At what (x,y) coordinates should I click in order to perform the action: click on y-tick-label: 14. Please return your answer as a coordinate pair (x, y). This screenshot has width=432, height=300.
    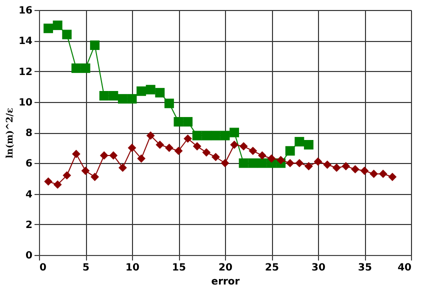
    Looking at the image, I should click on (25, 42).